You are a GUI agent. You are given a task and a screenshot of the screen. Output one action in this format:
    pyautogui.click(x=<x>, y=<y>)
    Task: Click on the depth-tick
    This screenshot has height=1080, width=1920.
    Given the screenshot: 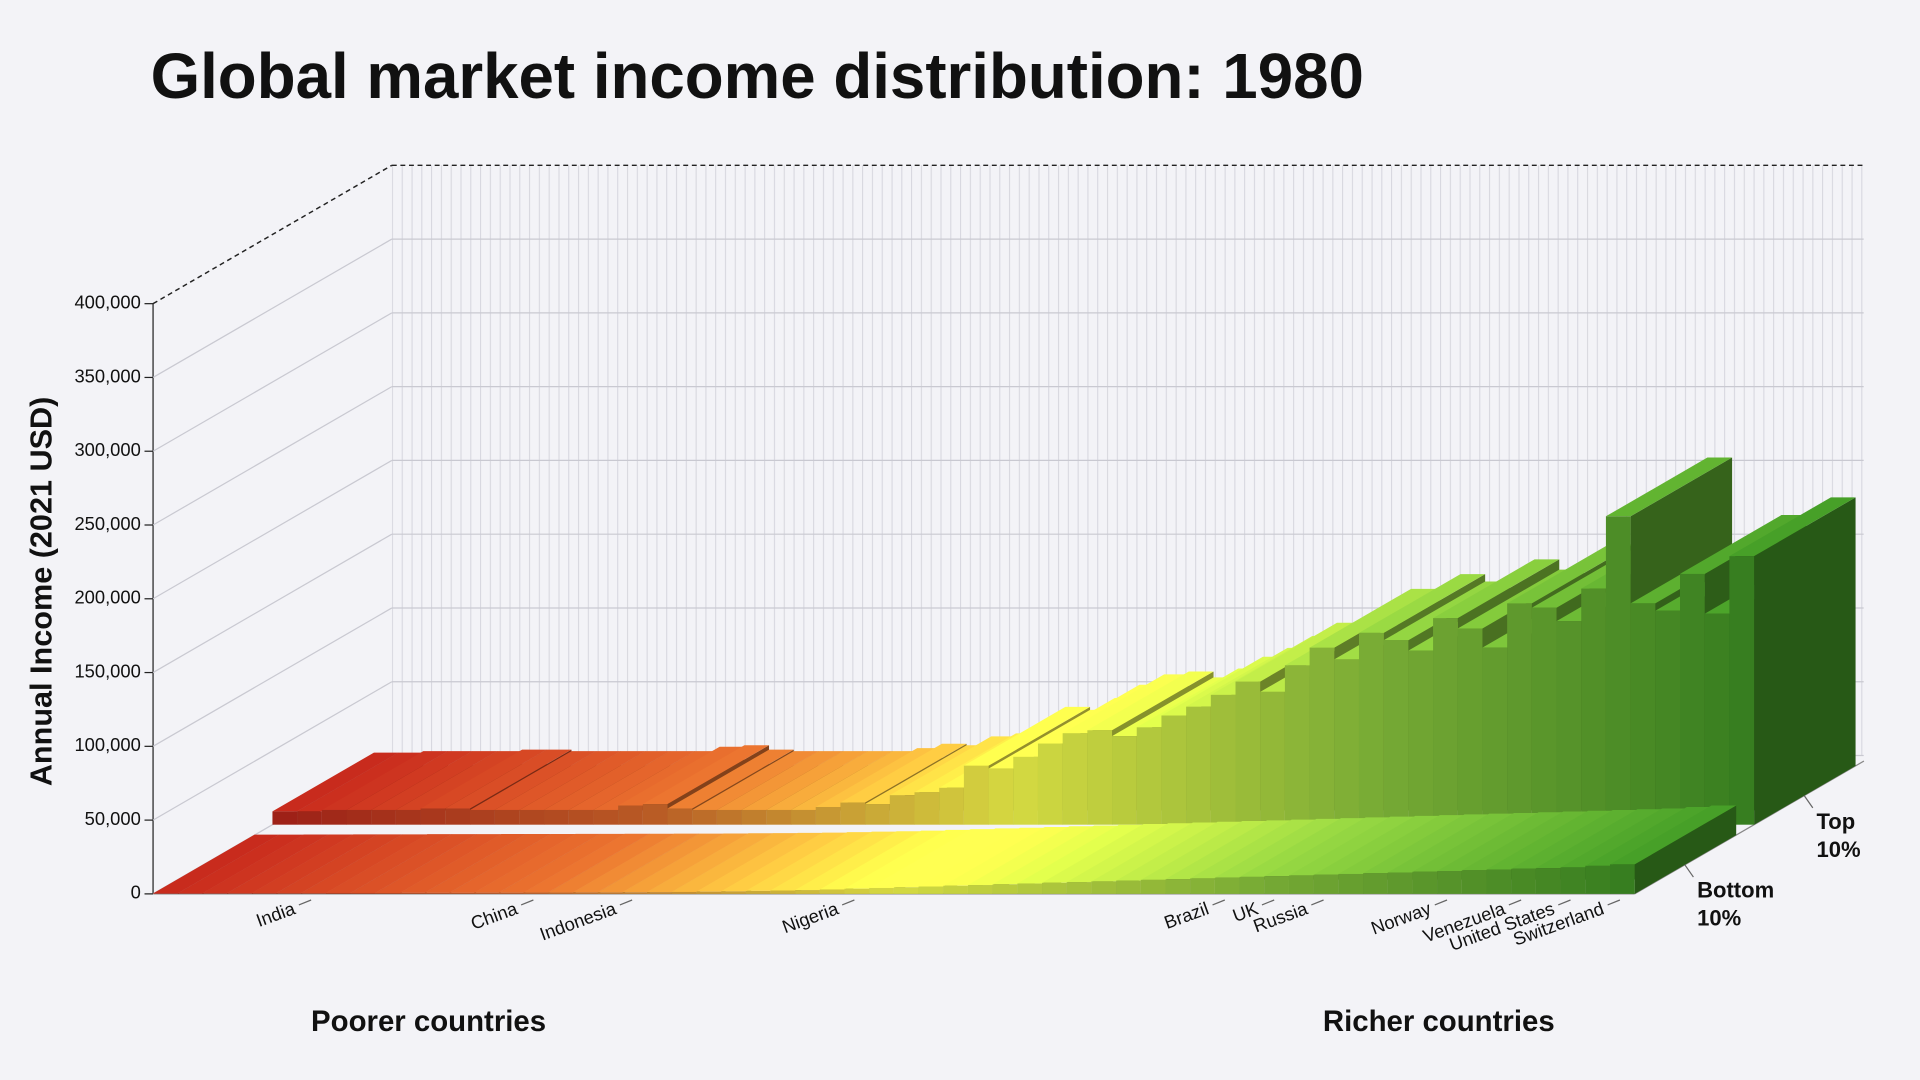 What is the action you would take?
    pyautogui.click(x=1808, y=802)
    